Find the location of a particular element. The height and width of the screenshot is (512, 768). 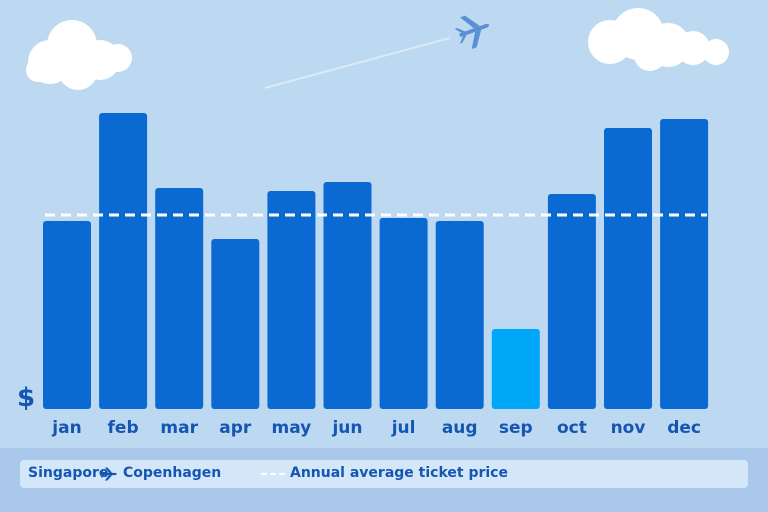

cloud-icon-left is located at coordinates (79, 55).